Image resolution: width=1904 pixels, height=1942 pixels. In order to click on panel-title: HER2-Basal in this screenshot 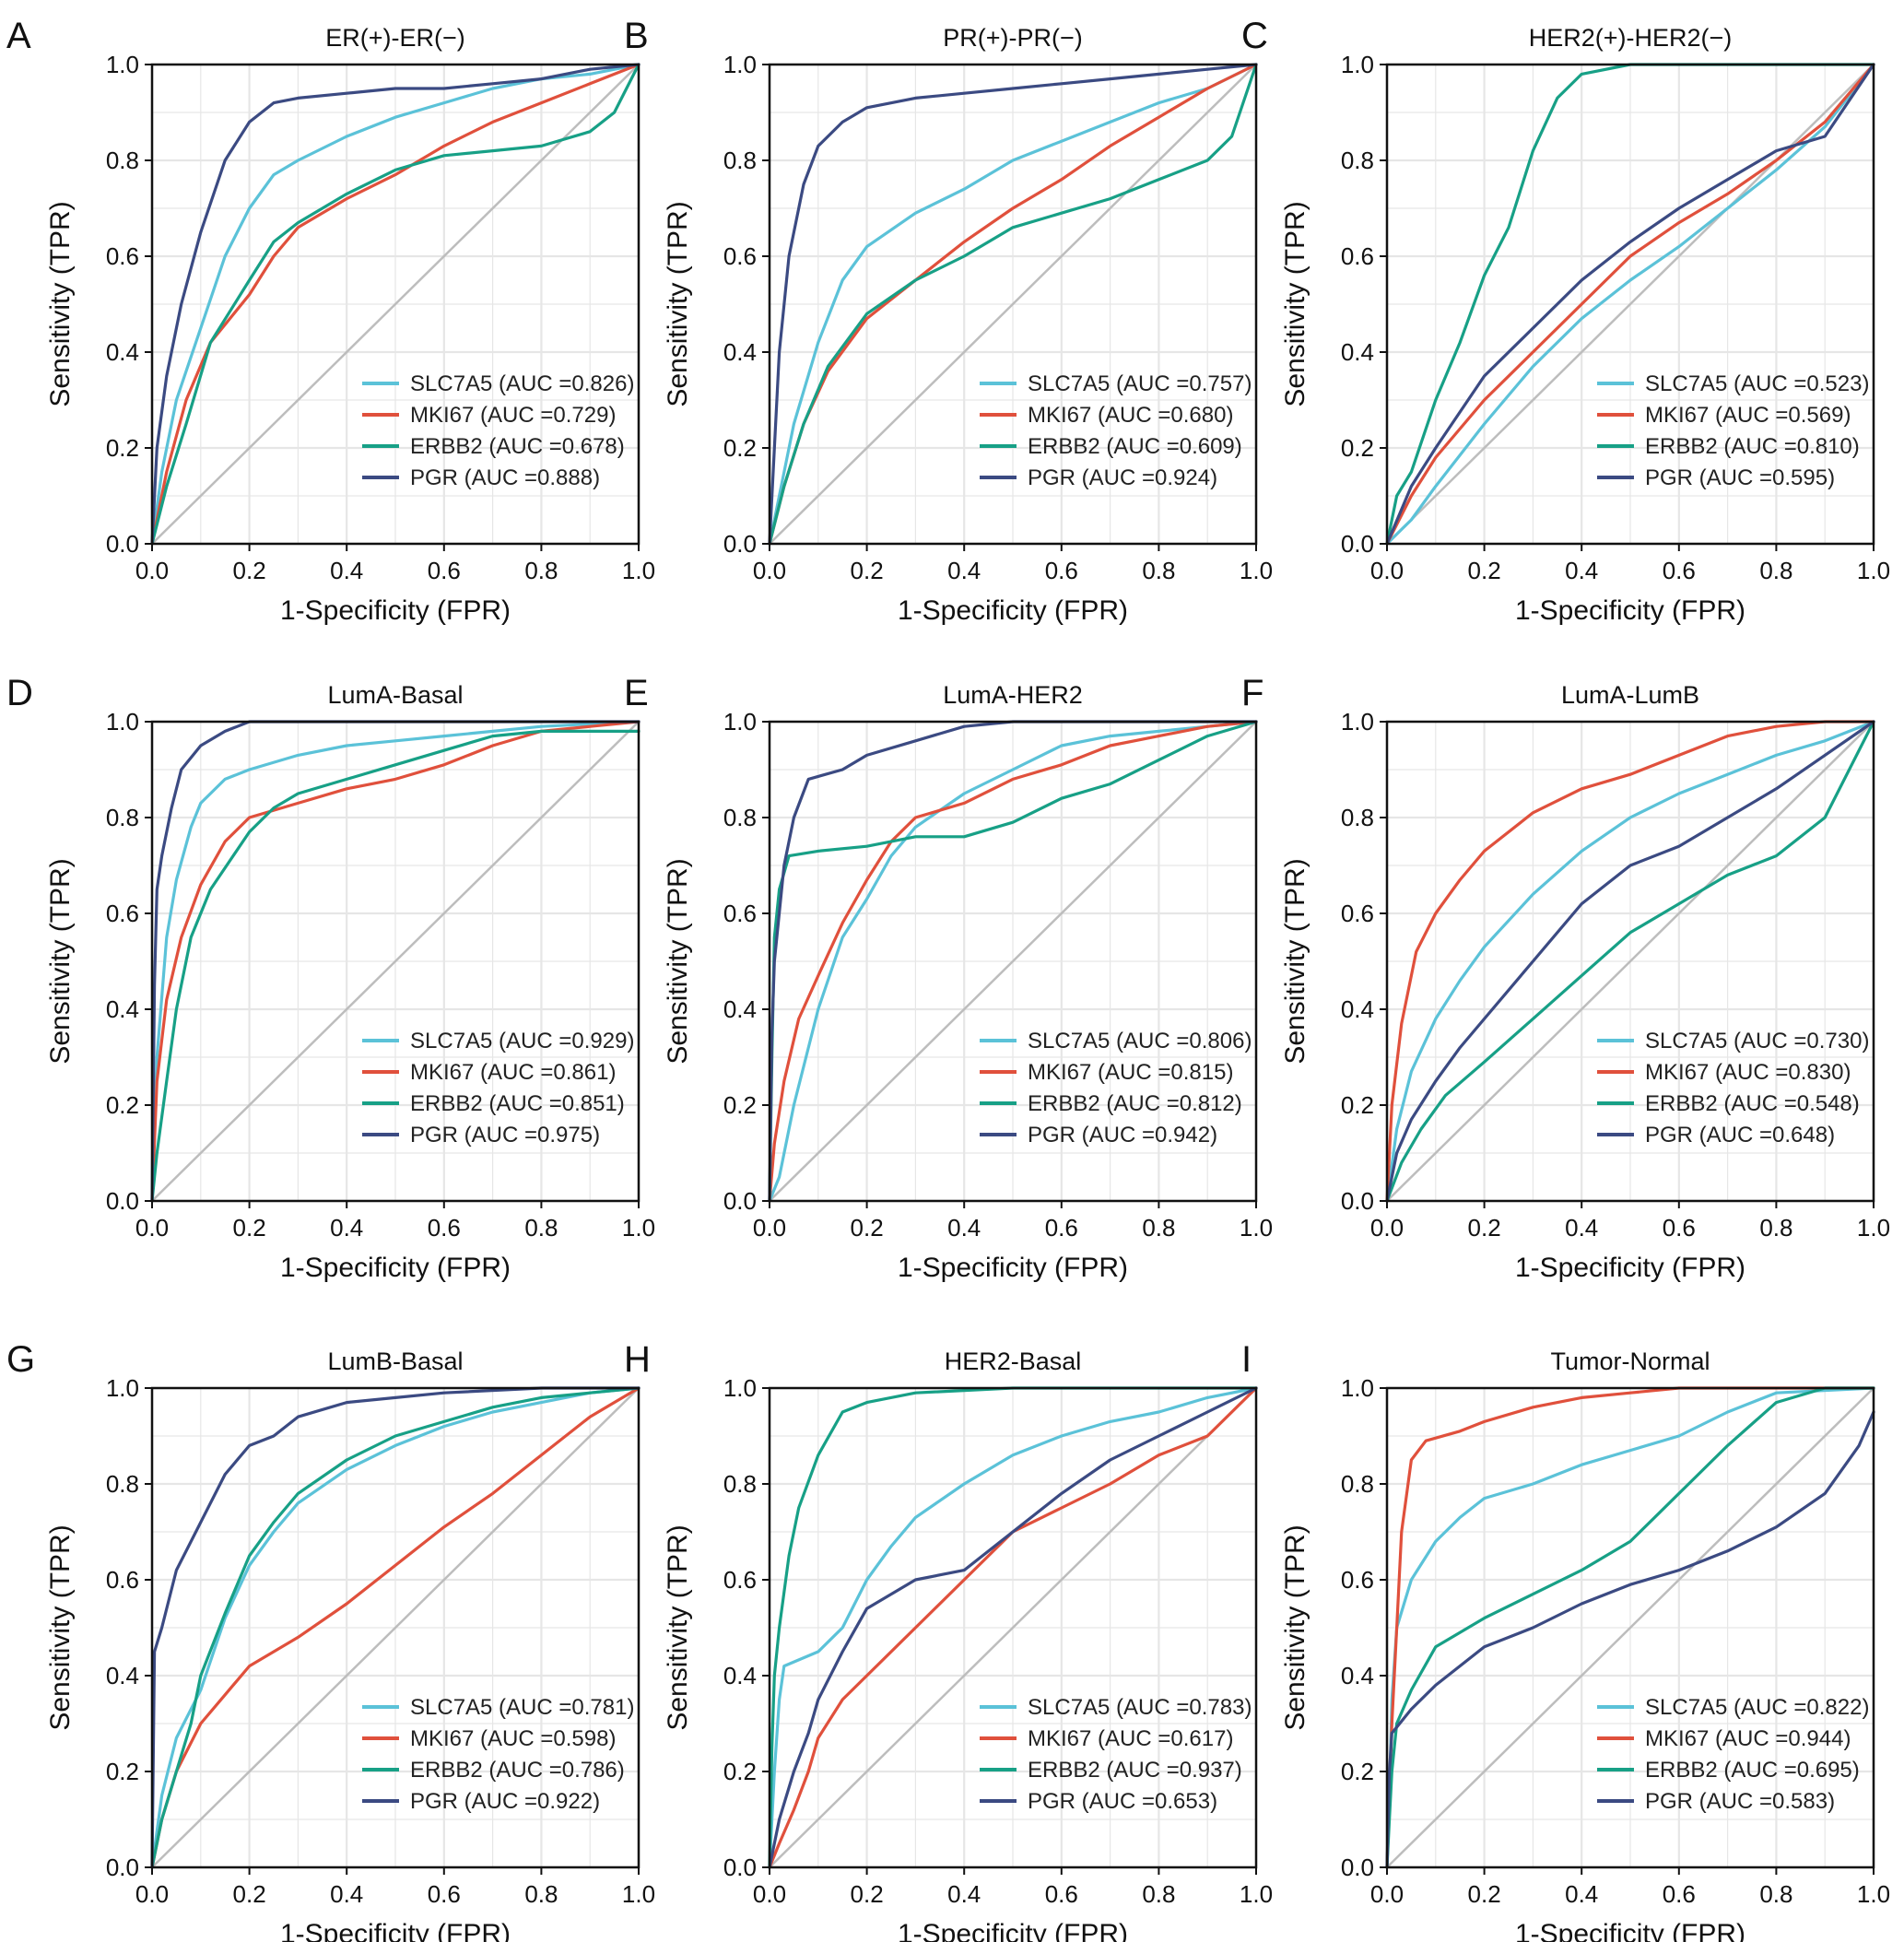, I will do `click(1013, 1362)`.